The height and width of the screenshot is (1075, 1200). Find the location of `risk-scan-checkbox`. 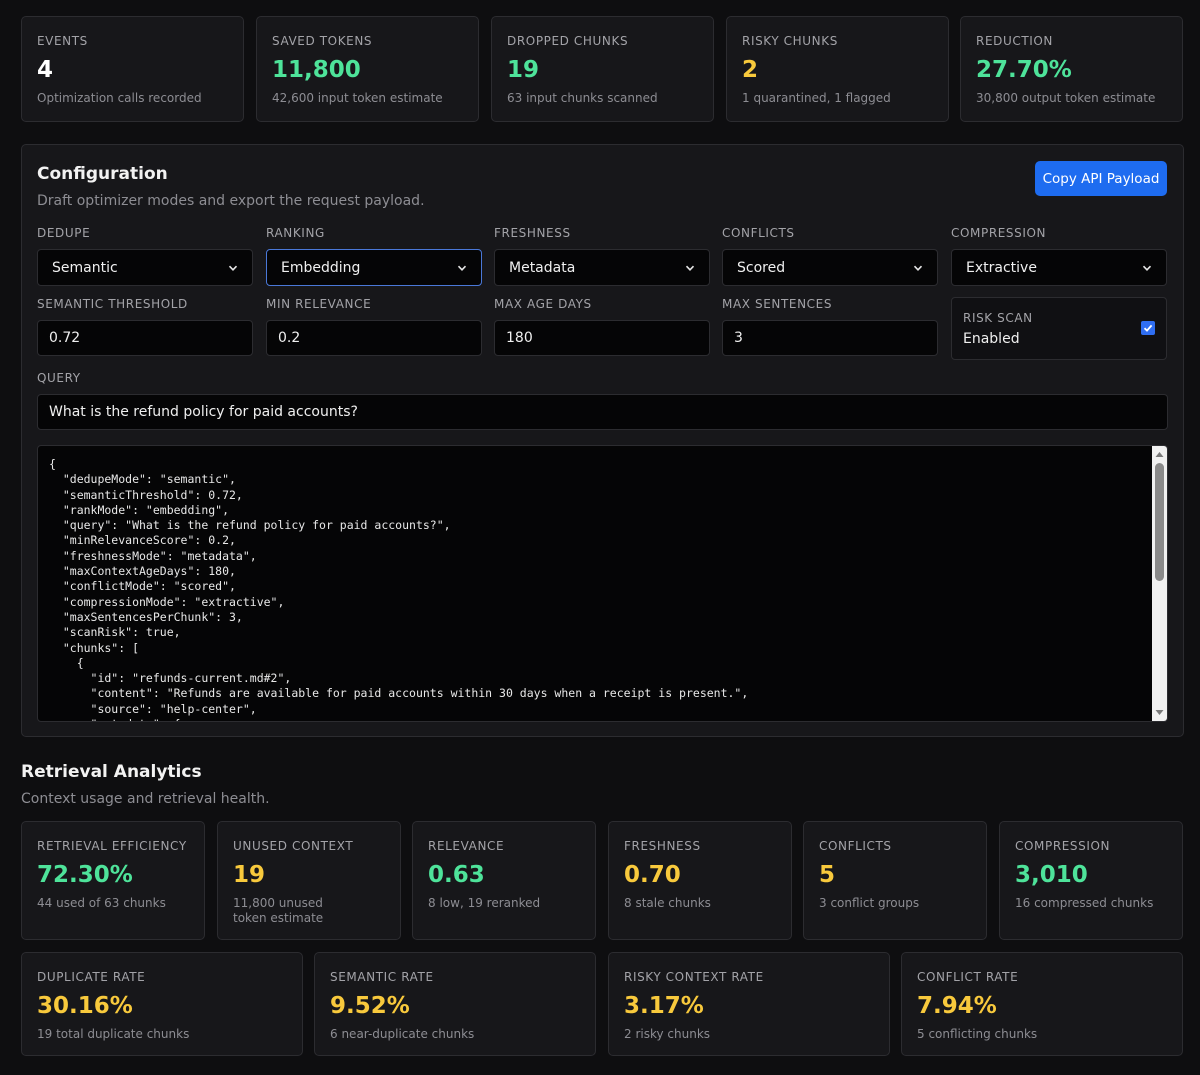

risk-scan-checkbox is located at coordinates (1148, 328).